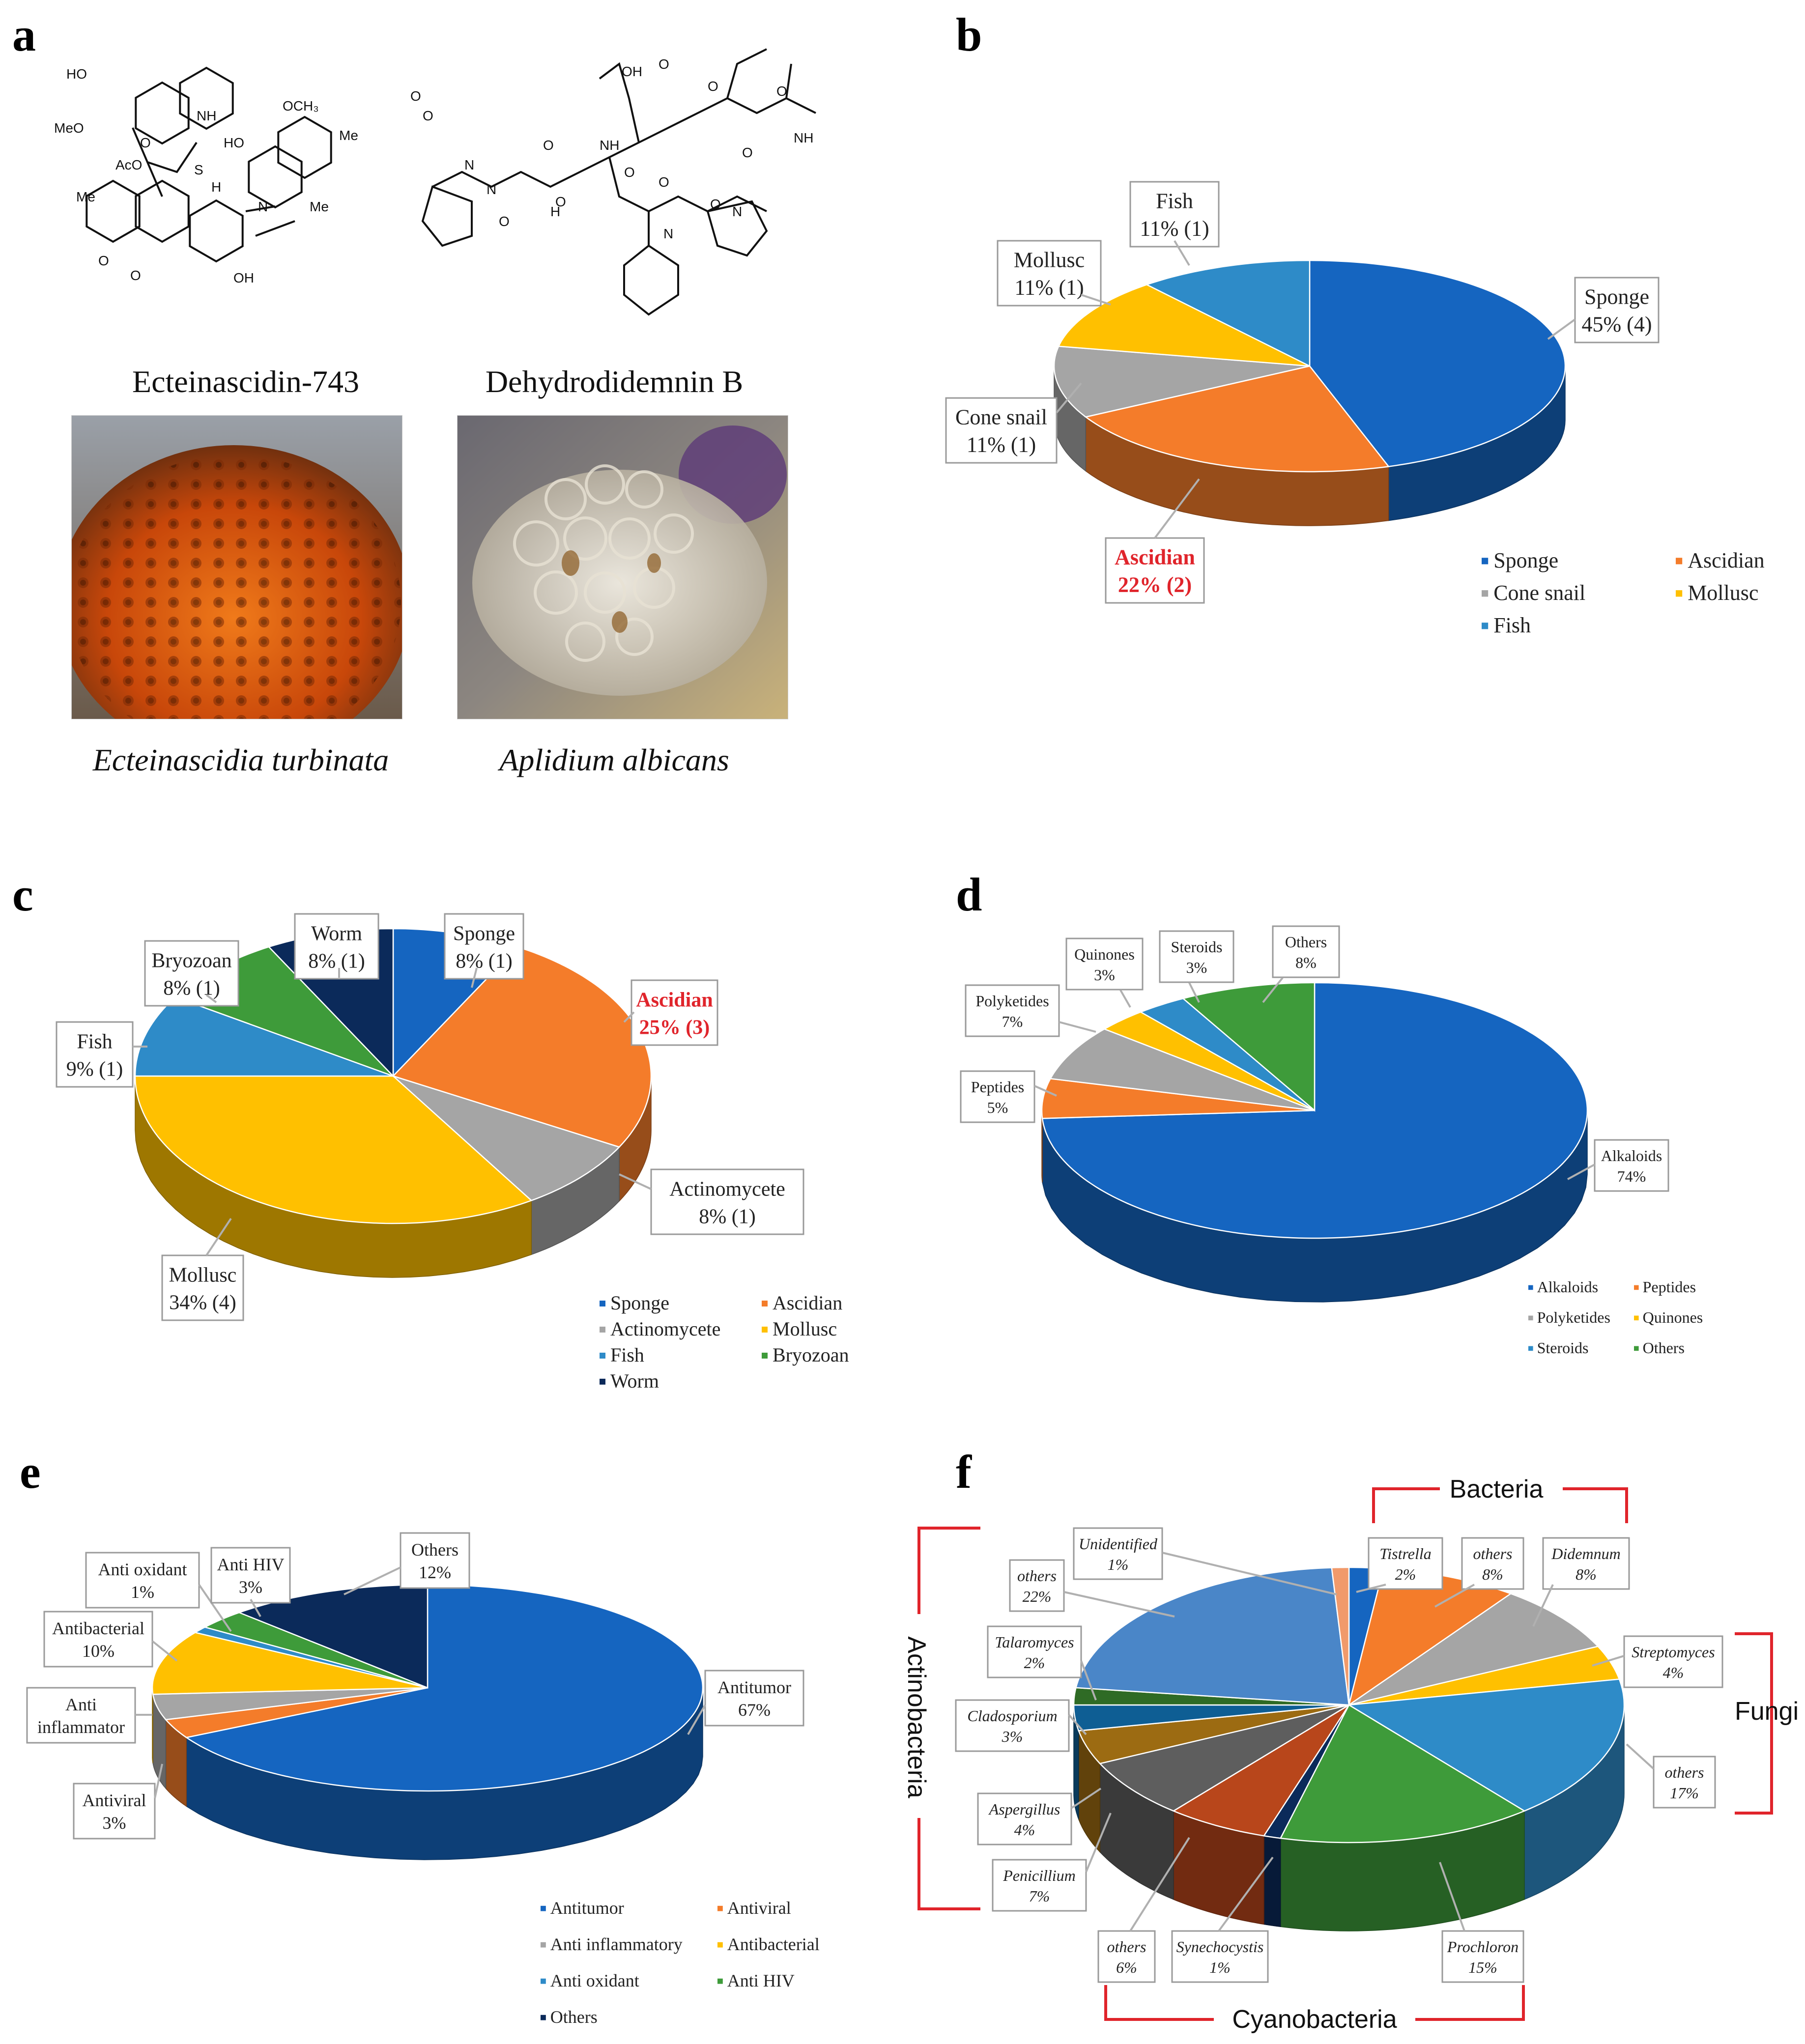 This screenshot has width=1805, height=2044. Describe the element at coordinates (334, 1149) in the screenshot. I see `pie-slice-mollusc` at that location.